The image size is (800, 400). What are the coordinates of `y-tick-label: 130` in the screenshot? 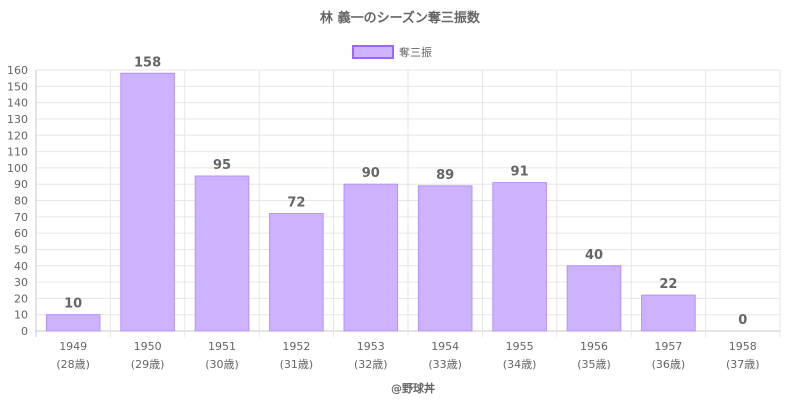 It's located at (17, 119).